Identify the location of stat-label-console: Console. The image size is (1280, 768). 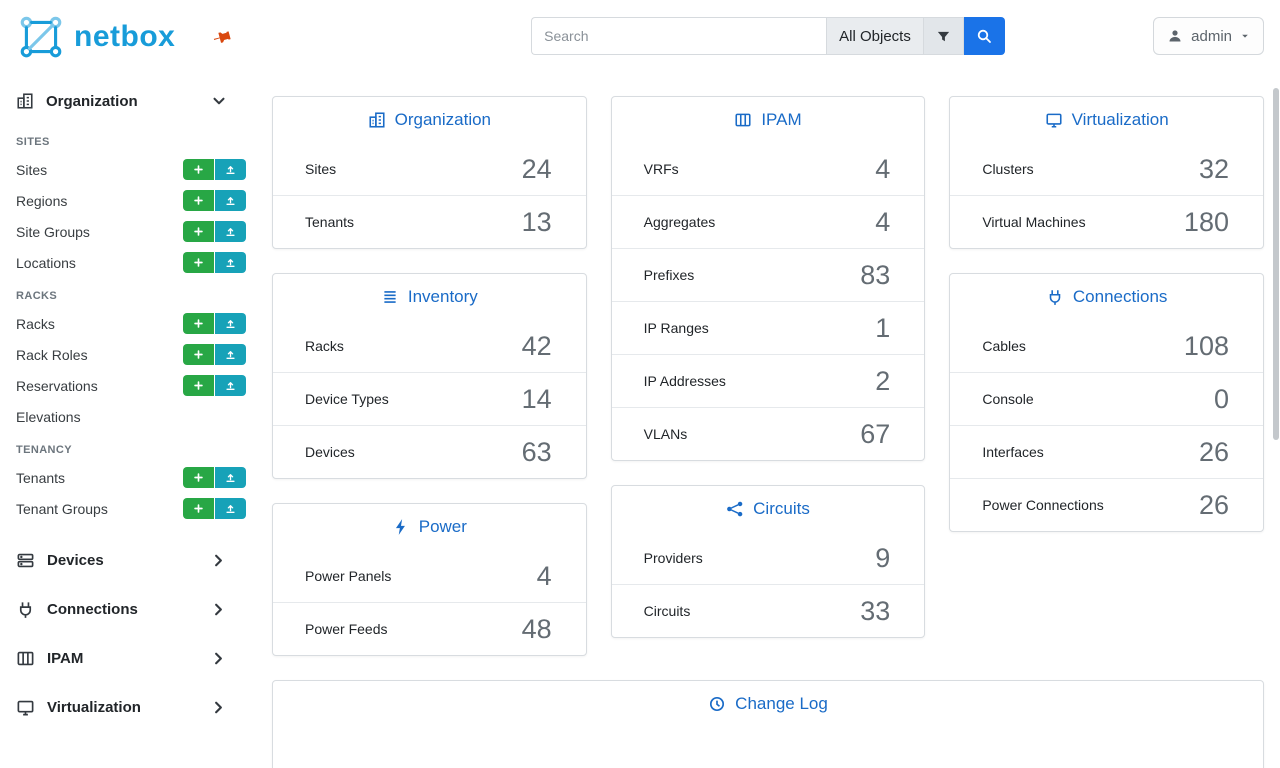
(1008, 399).